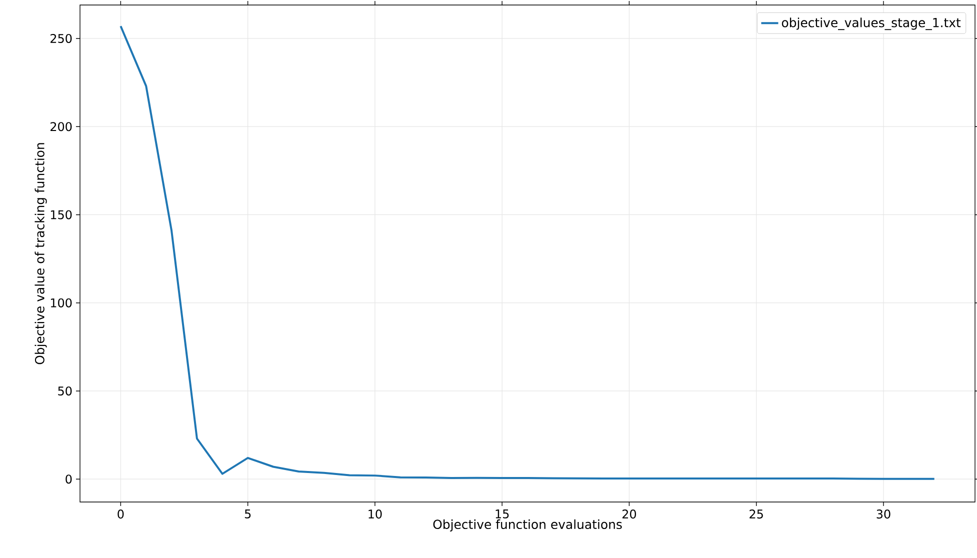 The height and width of the screenshot is (558, 977). I want to click on x-tick-label: 5, so click(247, 514).